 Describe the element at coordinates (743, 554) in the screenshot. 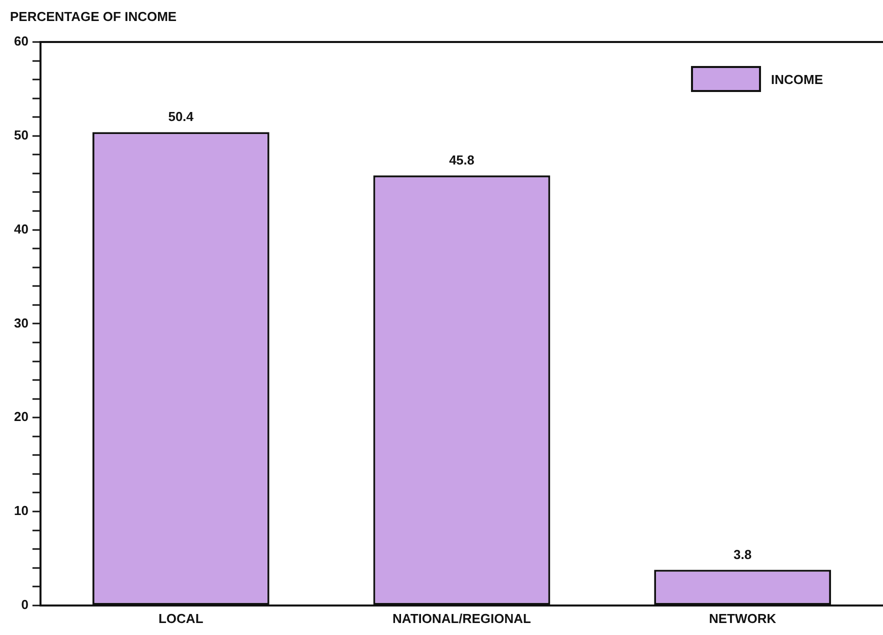

I see `data-label: 3.8` at that location.